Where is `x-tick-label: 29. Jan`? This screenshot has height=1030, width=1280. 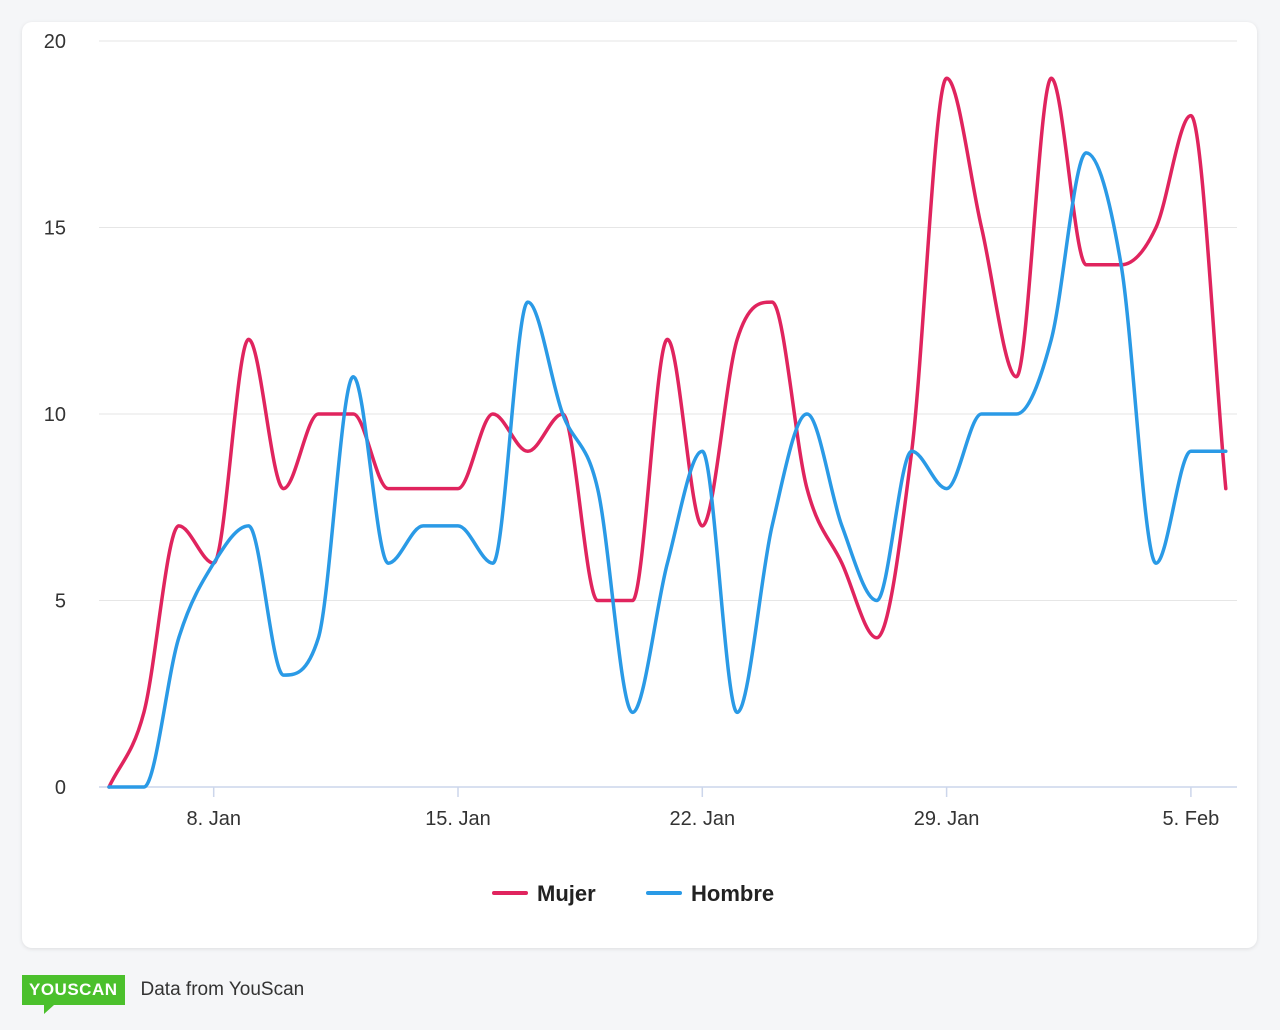
x-tick-label: 29. Jan is located at coordinates (947, 819).